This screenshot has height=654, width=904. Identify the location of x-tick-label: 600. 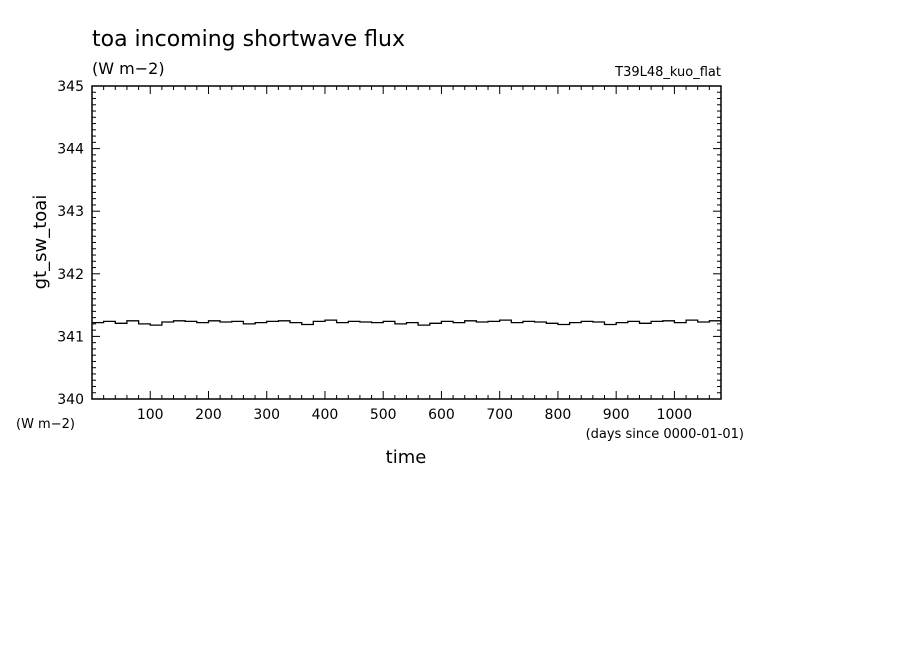
(441, 415).